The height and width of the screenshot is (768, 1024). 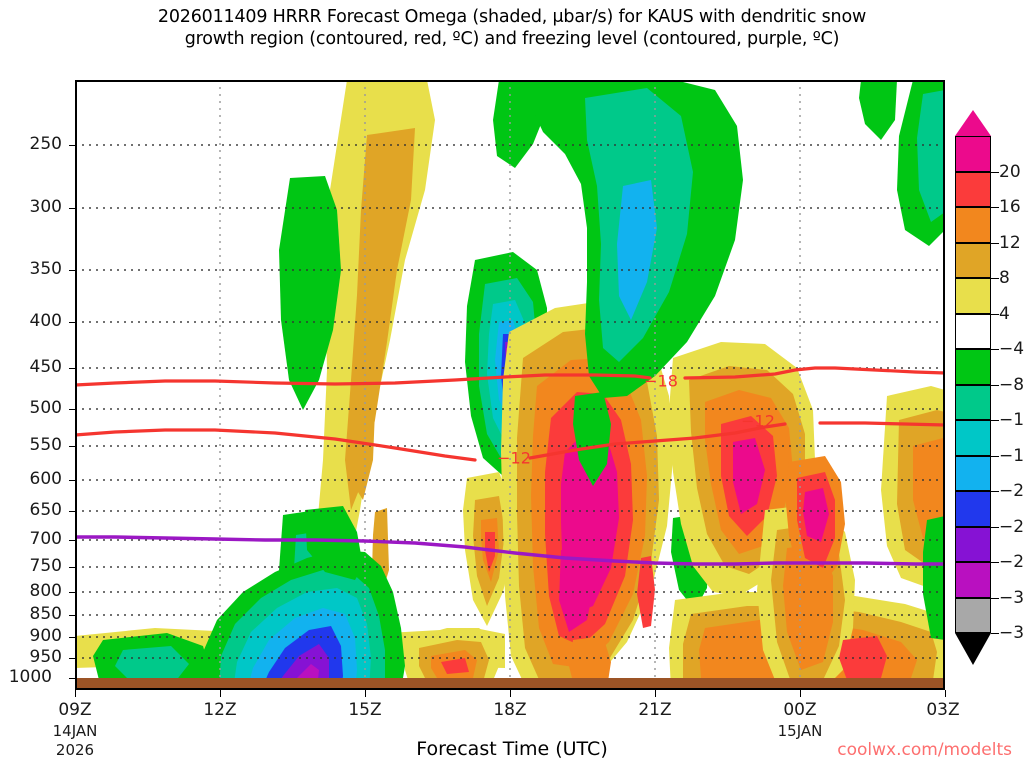 I want to click on colorbar-tick-label: 16, so click(x=1010, y=207).